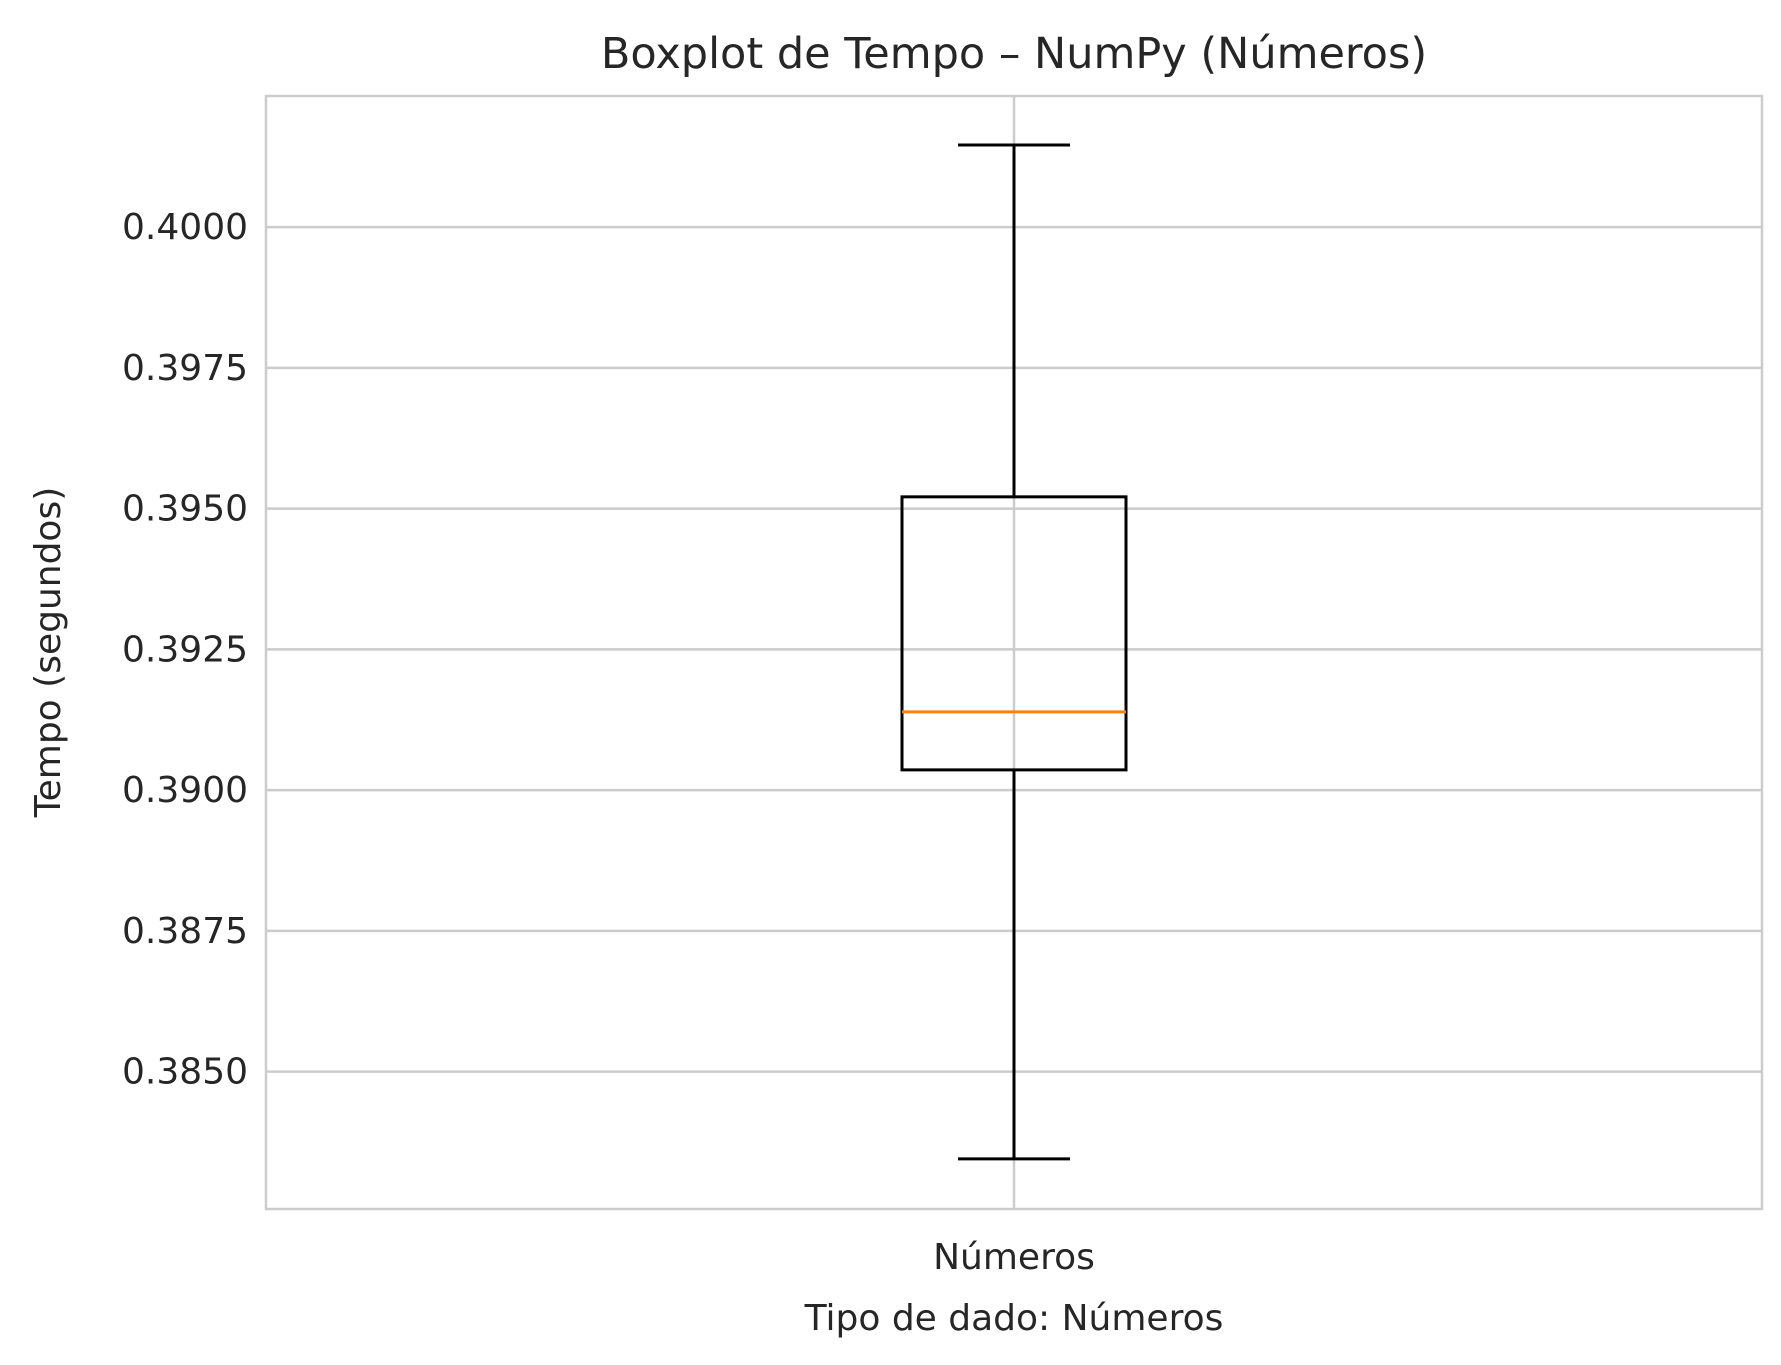  What do you see at coordinates (185, 790) in the screenshot?
I see `y-tick-label: 0.3900` at bounding box center [185, 790].